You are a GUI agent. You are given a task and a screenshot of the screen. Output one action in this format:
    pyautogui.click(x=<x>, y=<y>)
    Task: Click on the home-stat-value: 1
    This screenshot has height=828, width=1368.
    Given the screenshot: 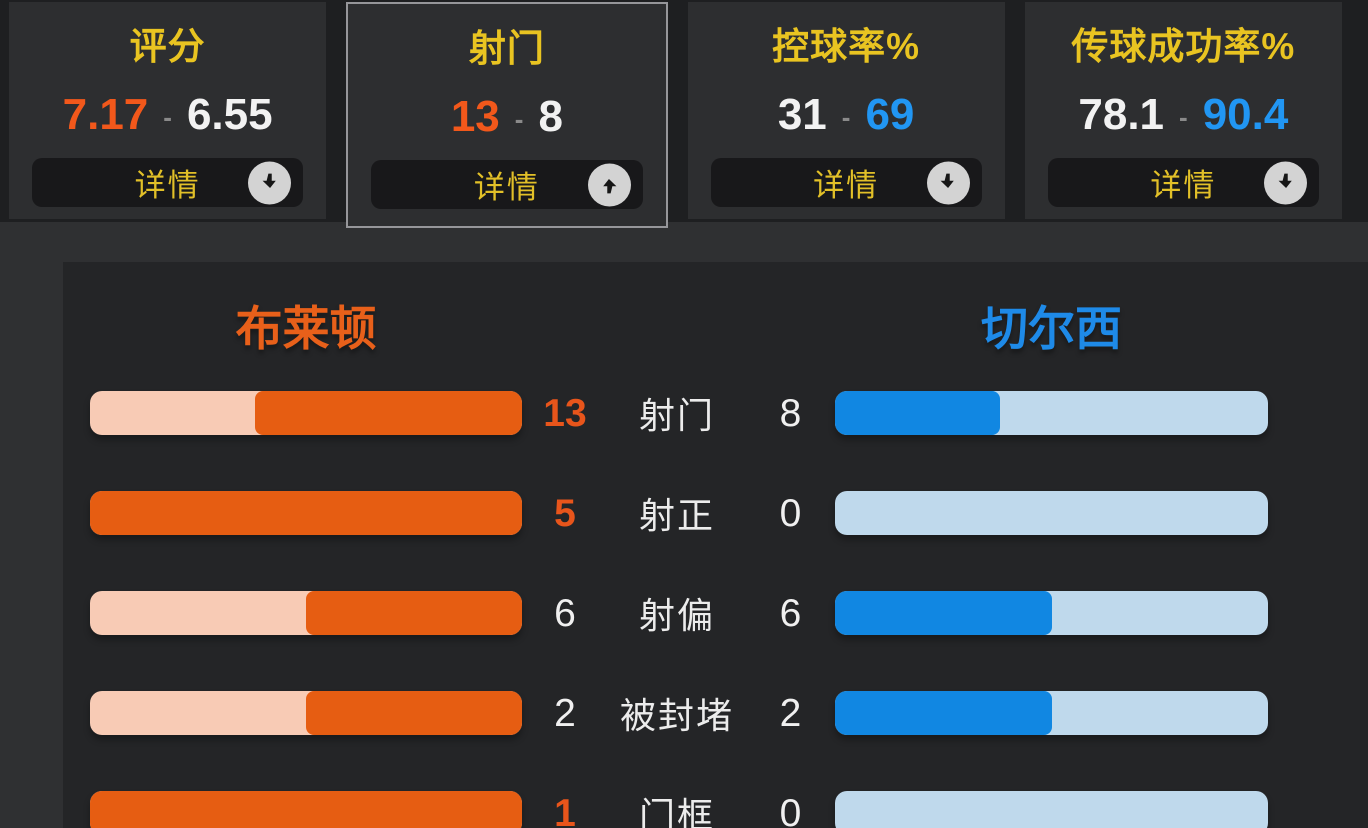 What is the action you would take?
    pyautogui.click(x=565, y=809)
    